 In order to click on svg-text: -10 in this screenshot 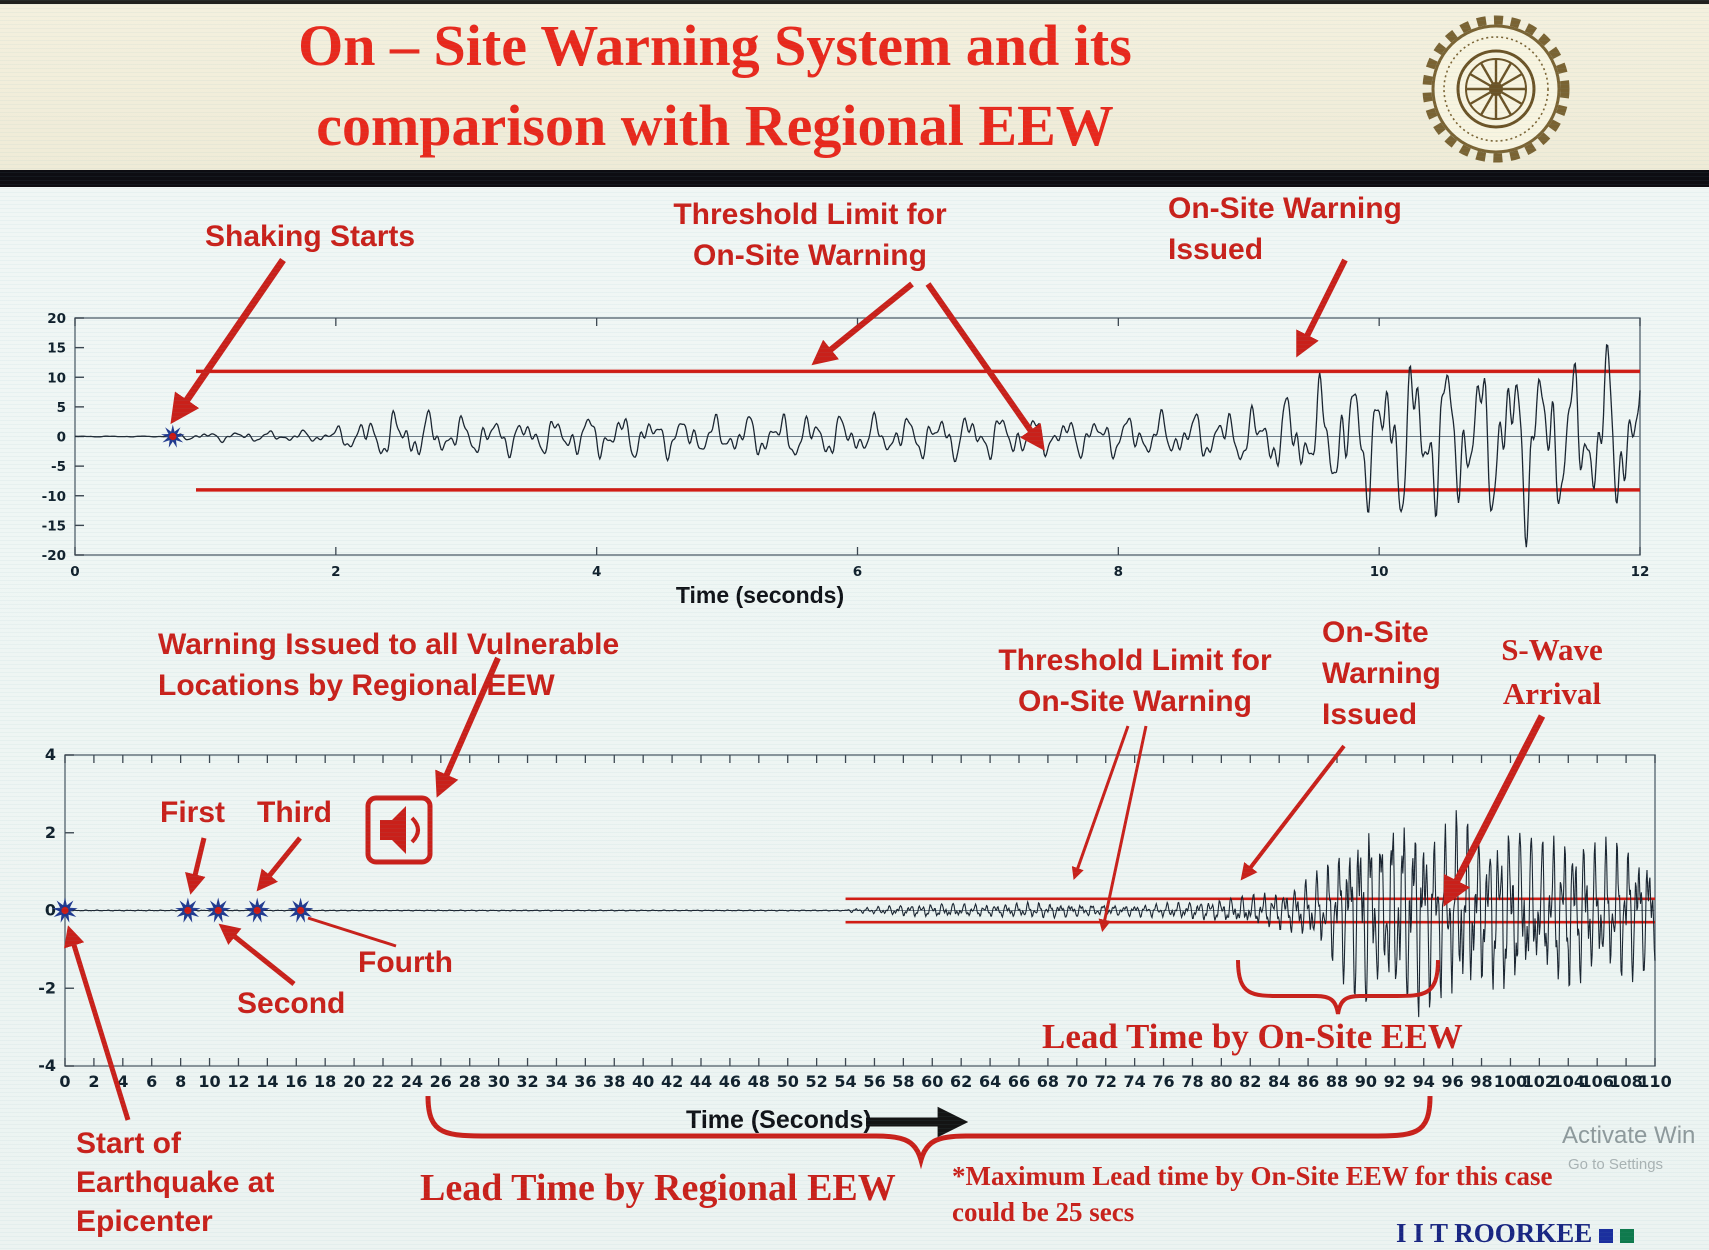, I will do `click(54, 497)`.